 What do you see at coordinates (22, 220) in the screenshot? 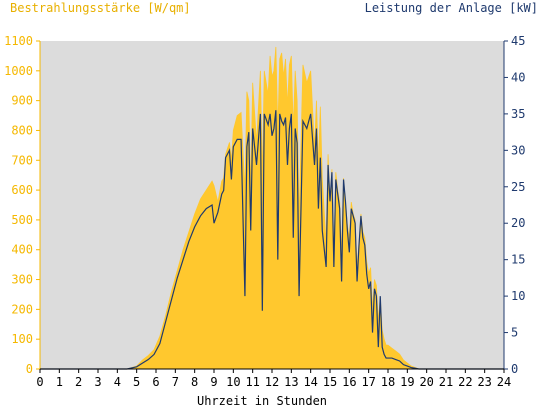
I see `left-tick-label: 500` at bounding box center [22, 220].